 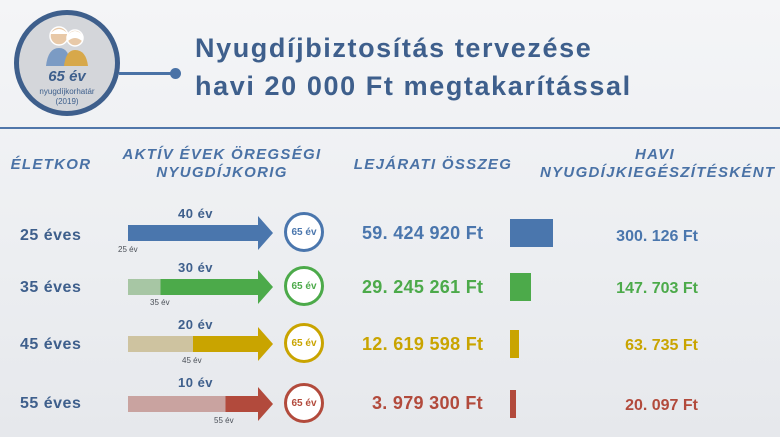 What do you see at coordinates (224, 420) in the screenshot?
I see `row-start-label: 55 év` at bounding box center [224, 420].